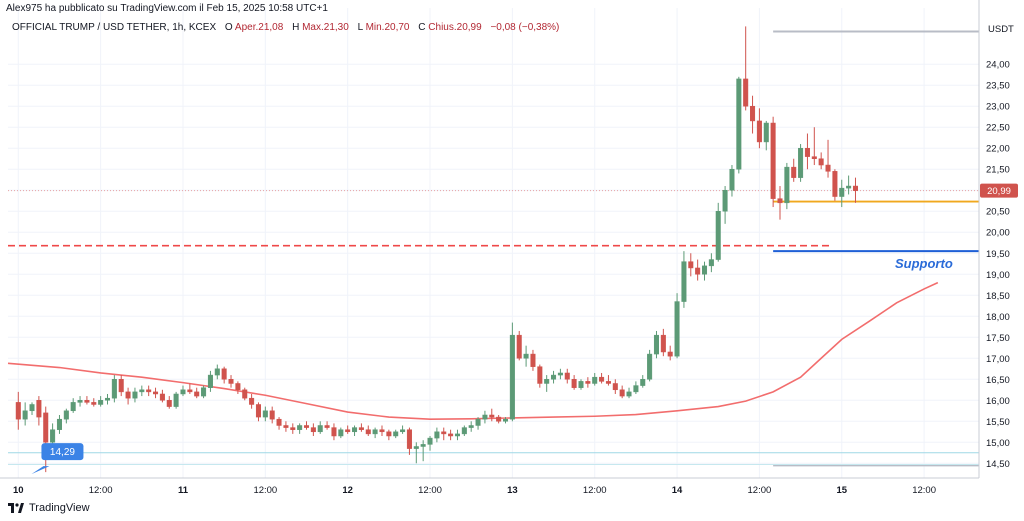 The width and height of the screenshot is (1024, 521). I want to click on brand-name: TradingView, so click(59, 508).